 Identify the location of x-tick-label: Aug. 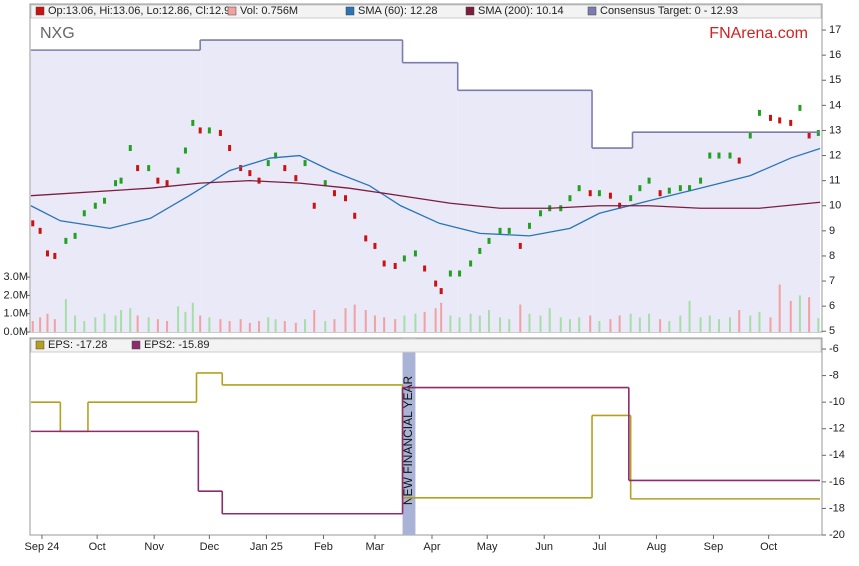
(657, 547).